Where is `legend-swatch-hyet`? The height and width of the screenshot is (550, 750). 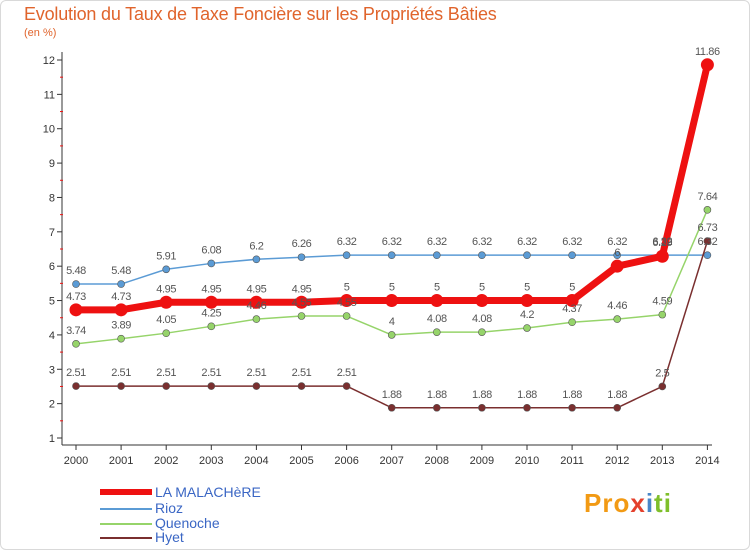 legend-swatch-hyet is located at coordinates (126, 538).